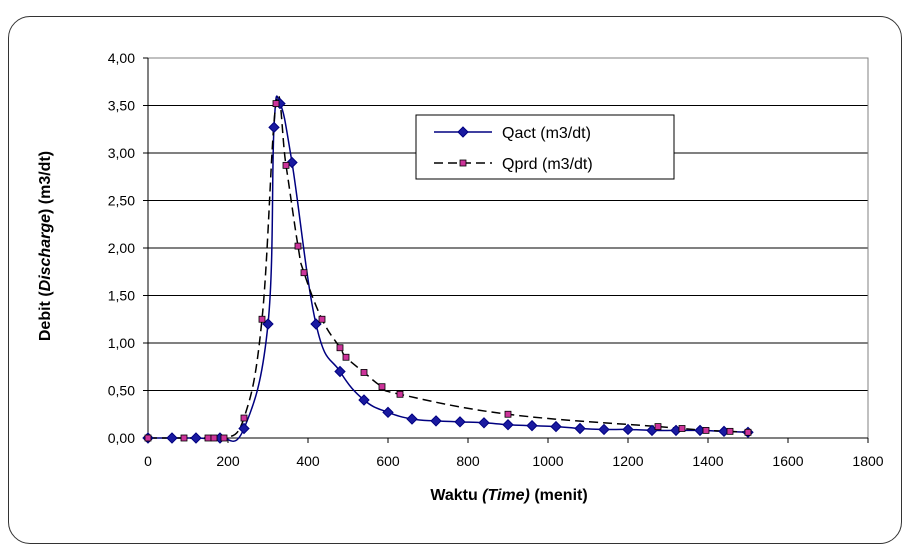 The width and height of the screenshot is (912, 552). What do you see at coordinates (867, 461) in the screenshot?
I see `x-tick-label: 1800` at bounding box center [867, 461].